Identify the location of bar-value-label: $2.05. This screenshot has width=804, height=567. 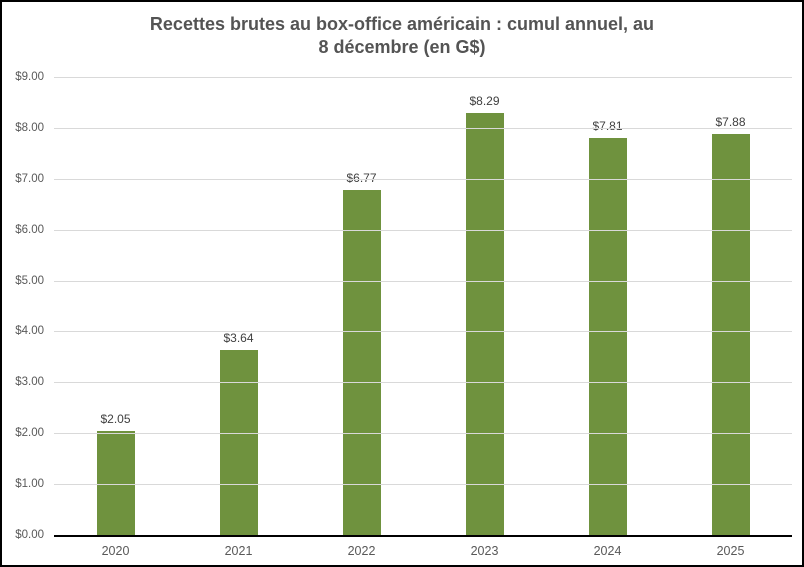
(115, 418).